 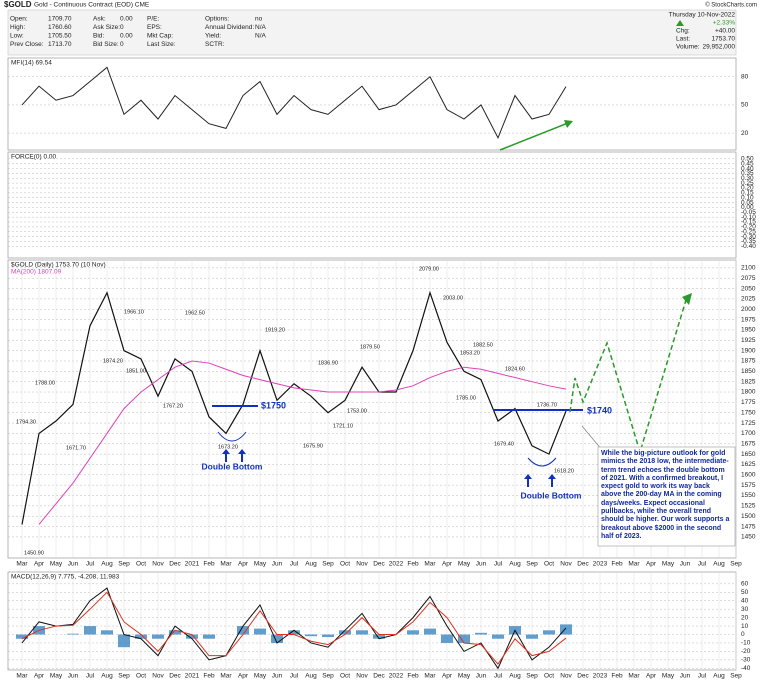 What do you see at coordinates (387, 449) in the screenshot?
I see `bottom-arc` at bounding box center [387, 449].